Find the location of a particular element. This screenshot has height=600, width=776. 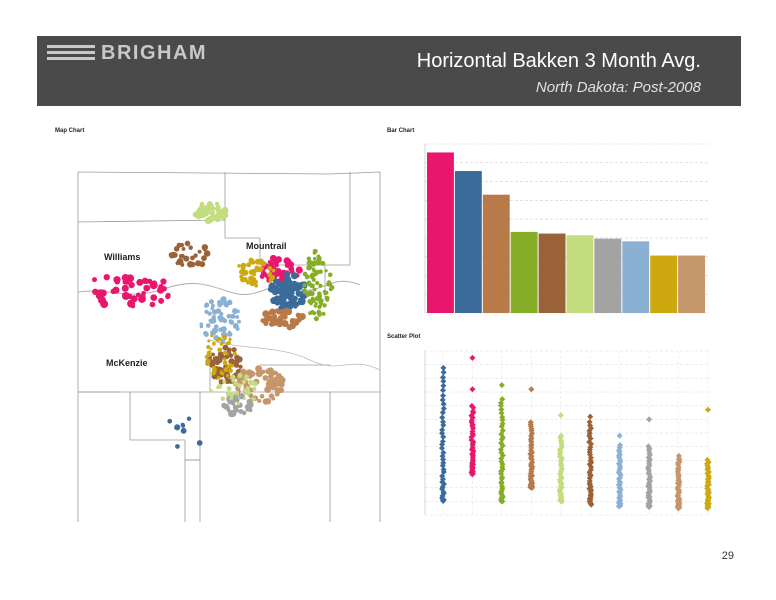

logo-stripes-icon is located at coordinates (71, 54).